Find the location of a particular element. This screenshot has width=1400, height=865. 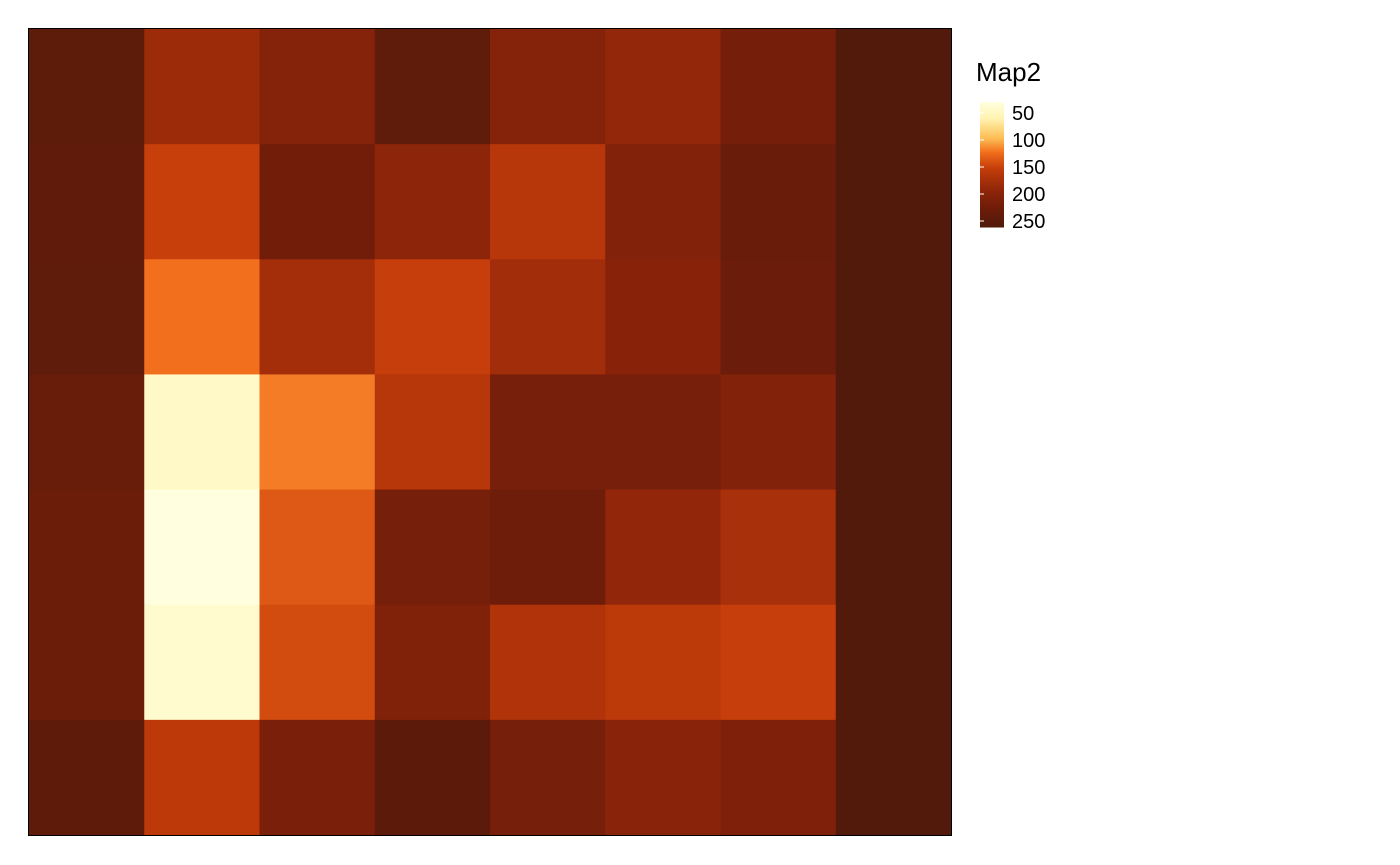

legend-colorbar is located at coordinates (992, 165).